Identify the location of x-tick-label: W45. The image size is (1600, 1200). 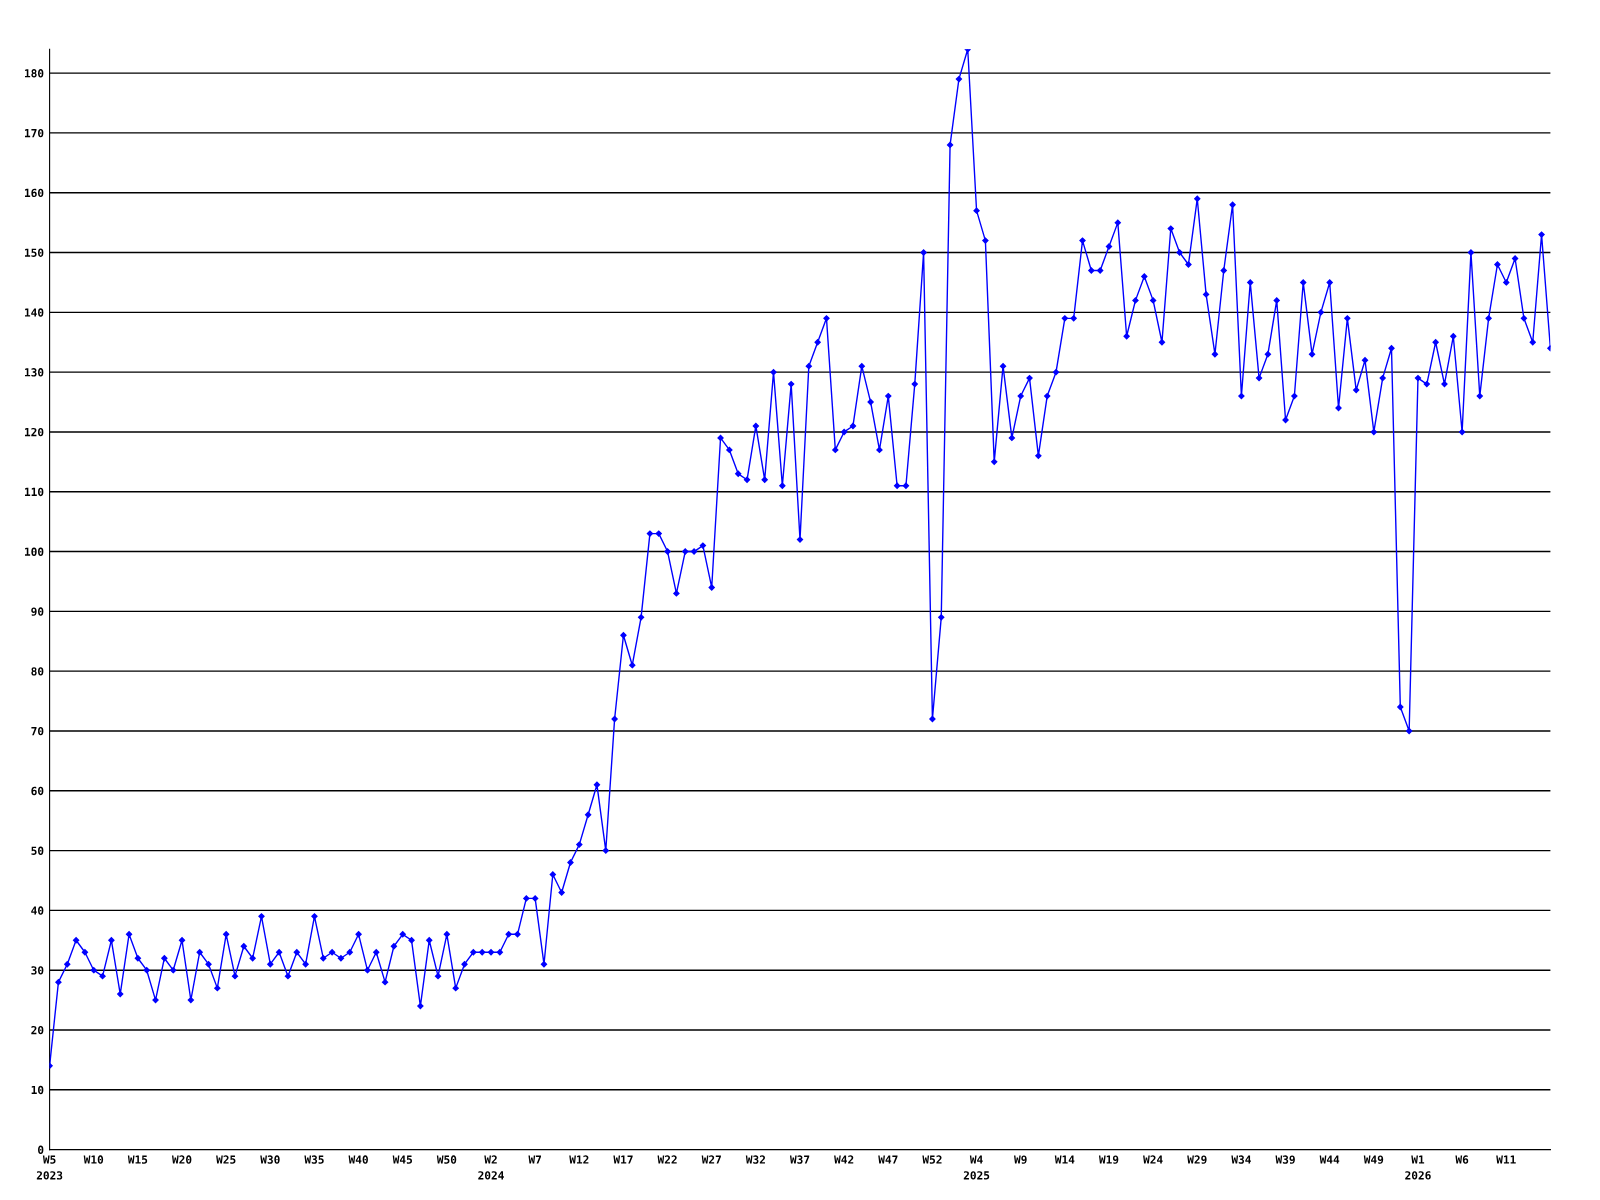
(402, 1159).